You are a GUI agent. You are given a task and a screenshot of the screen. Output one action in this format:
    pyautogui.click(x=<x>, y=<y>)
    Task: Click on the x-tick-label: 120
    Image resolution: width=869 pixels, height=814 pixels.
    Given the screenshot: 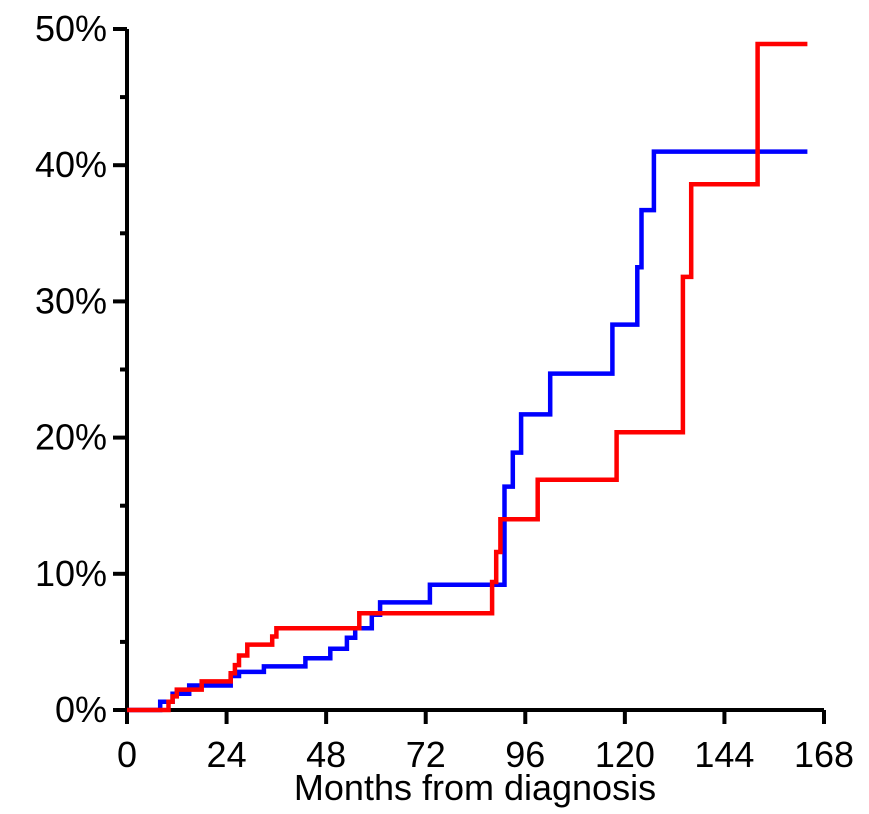 What is the action you would take?
    pyautogui.click(x=625, y=754)
    